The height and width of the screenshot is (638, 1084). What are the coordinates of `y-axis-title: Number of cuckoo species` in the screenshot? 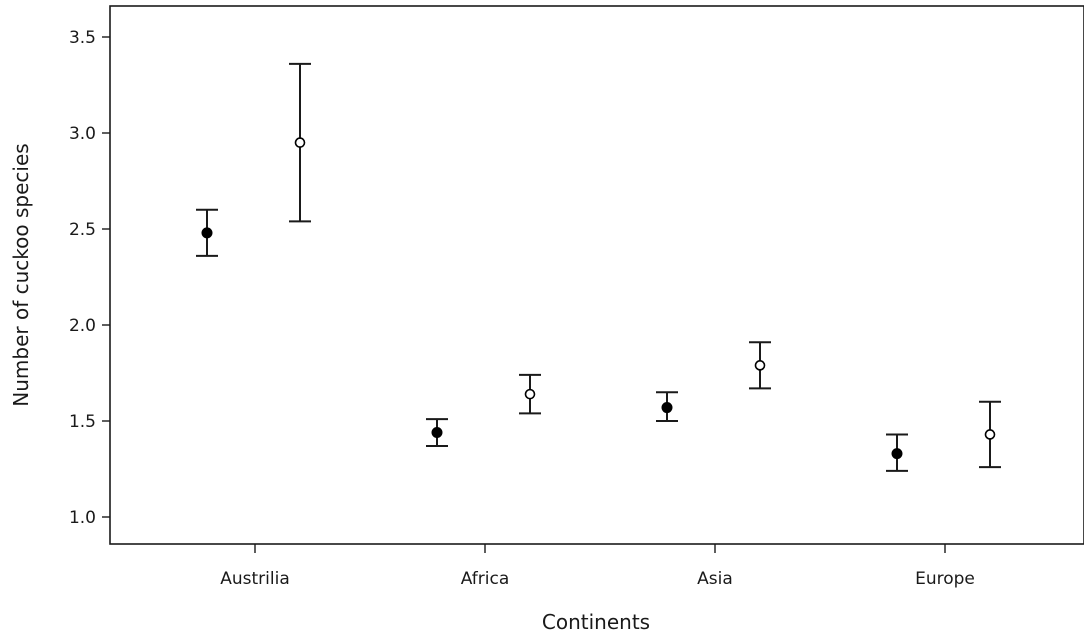 It's located at (21, 274).